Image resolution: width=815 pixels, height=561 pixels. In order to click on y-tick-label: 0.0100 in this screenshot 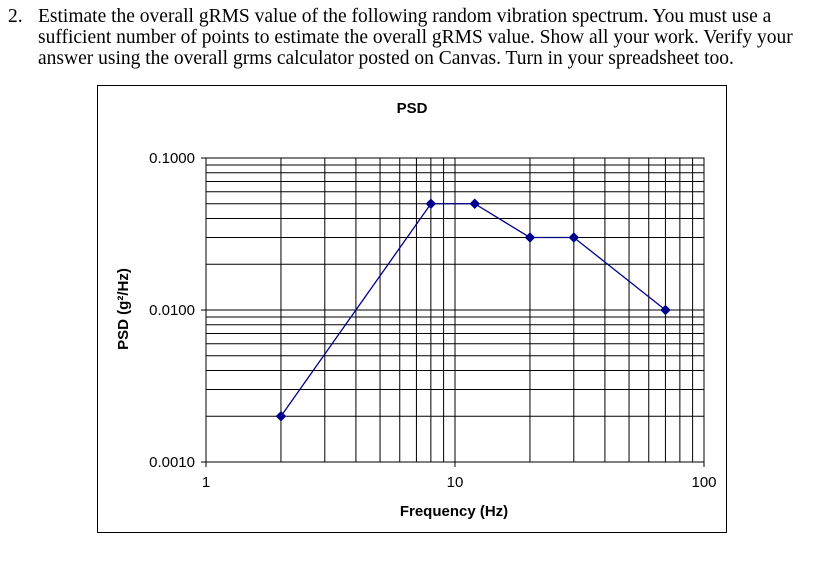, I will do `click(172, 310)`.